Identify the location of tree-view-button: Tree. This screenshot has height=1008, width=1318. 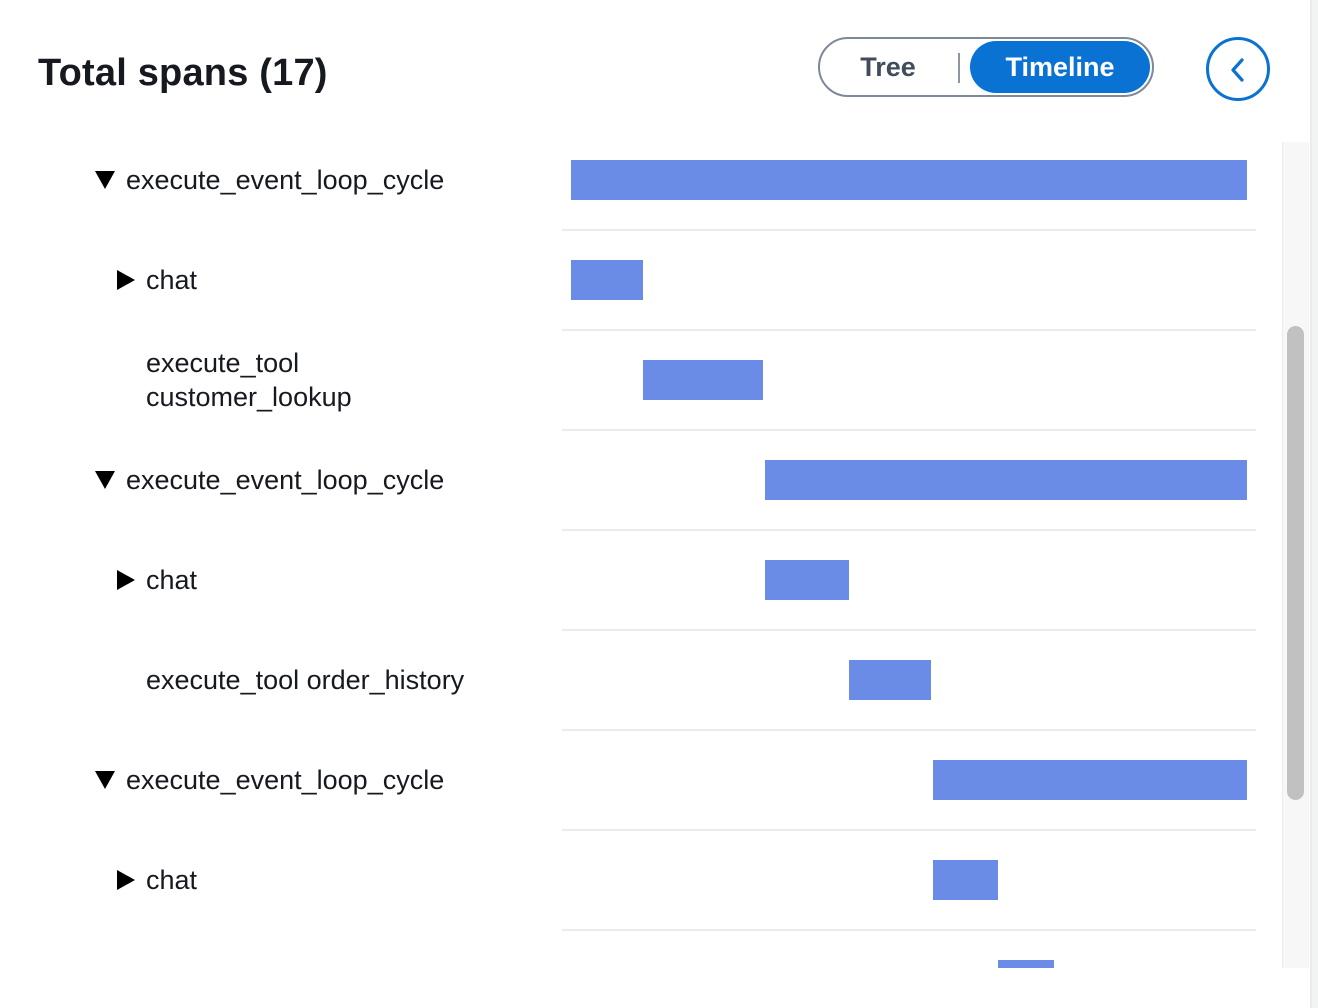
(888, 67).